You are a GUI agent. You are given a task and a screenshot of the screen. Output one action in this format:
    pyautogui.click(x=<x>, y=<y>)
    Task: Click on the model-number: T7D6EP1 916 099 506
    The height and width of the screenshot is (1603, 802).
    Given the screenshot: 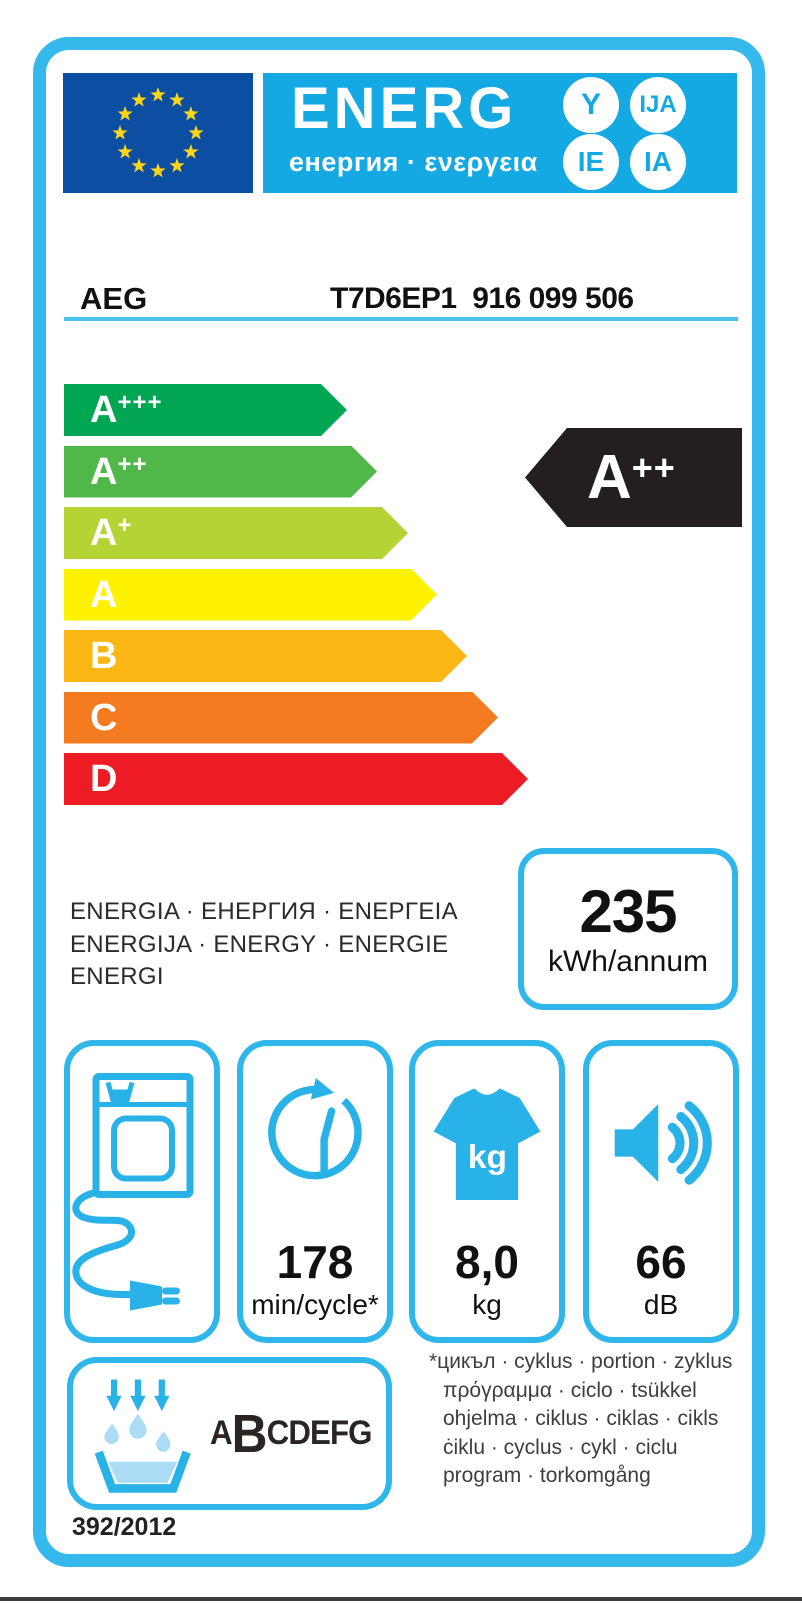 What is the action you would take?
    pyautogui.click(x=482, y=298)
    